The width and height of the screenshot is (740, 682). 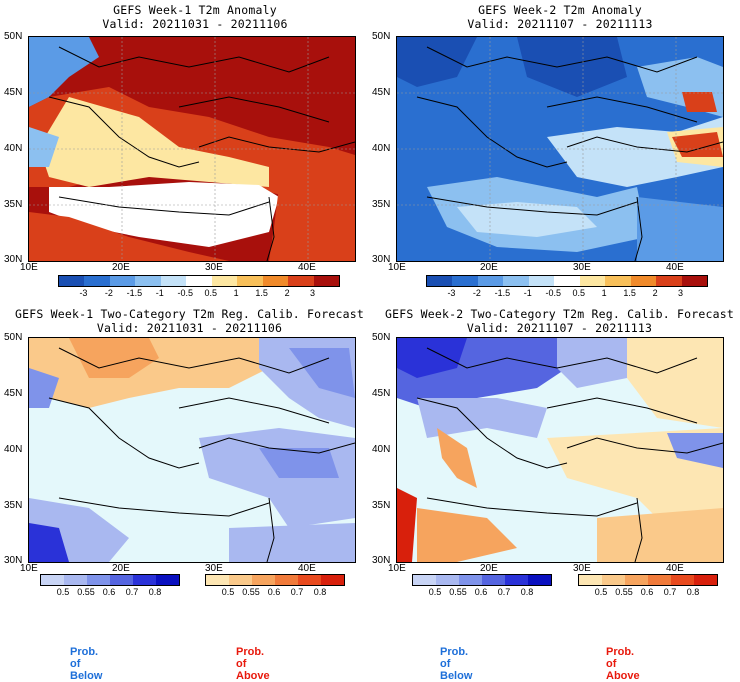 I want to click on colorbar-tick-label: 1, so click(x=236, y=293).